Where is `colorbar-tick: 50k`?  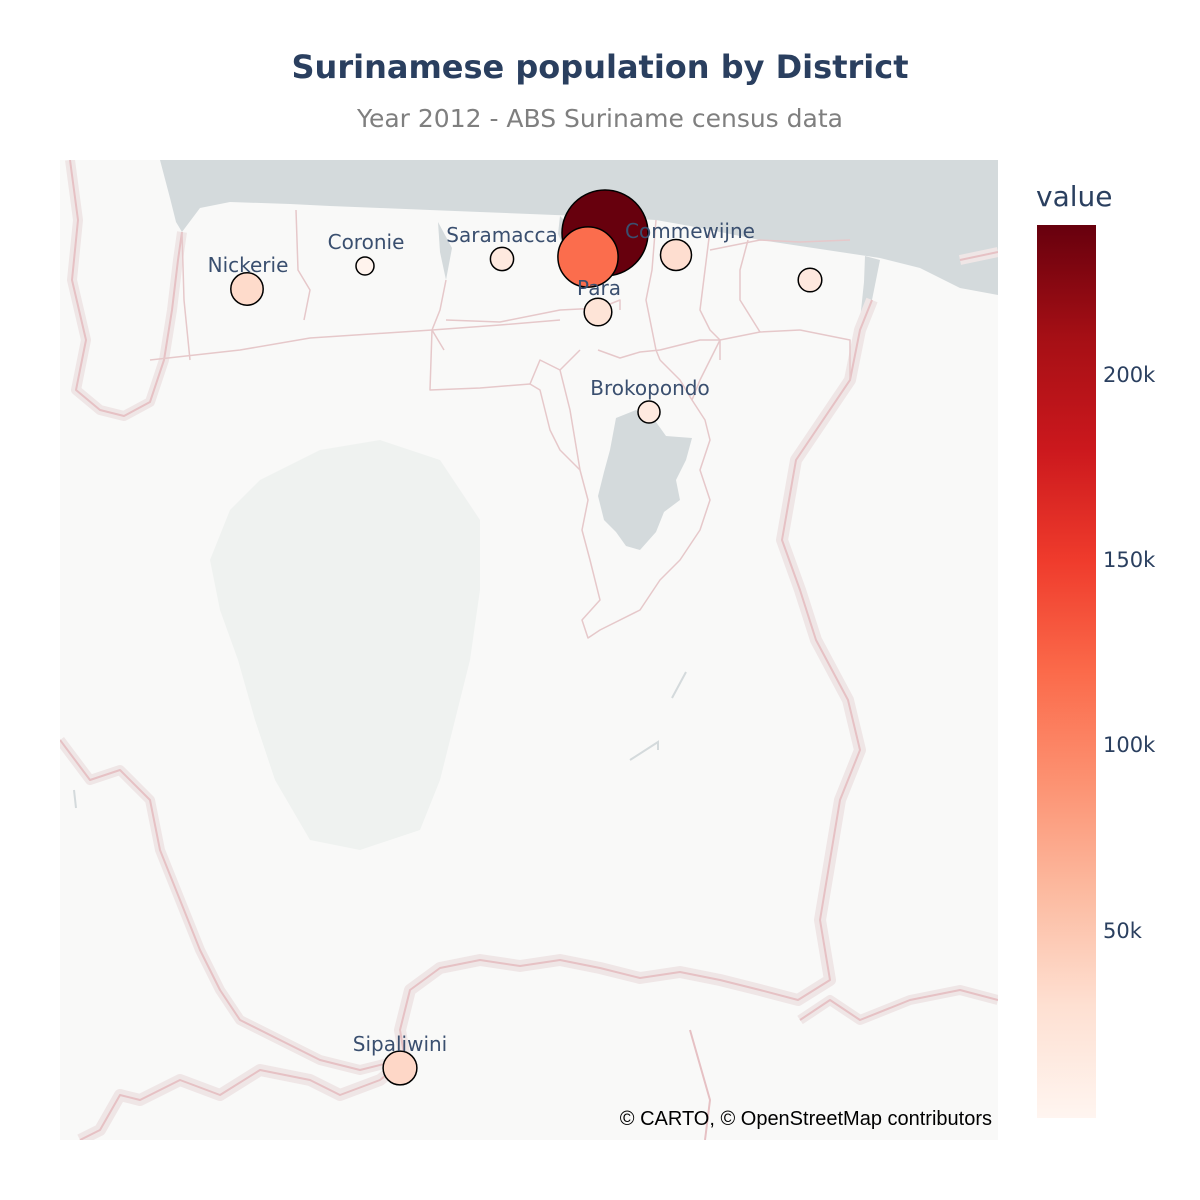
colorbar-tick: 50k is located at coordinates (1122, 930).